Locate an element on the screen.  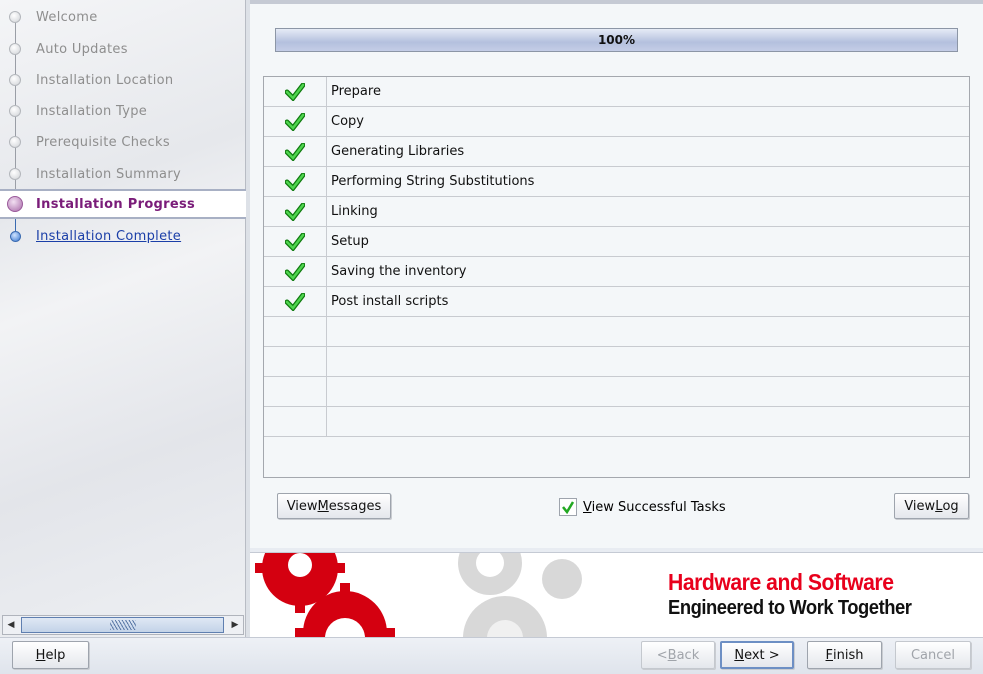
table-row: Generating Libraries is located at coordinates (616, 152).